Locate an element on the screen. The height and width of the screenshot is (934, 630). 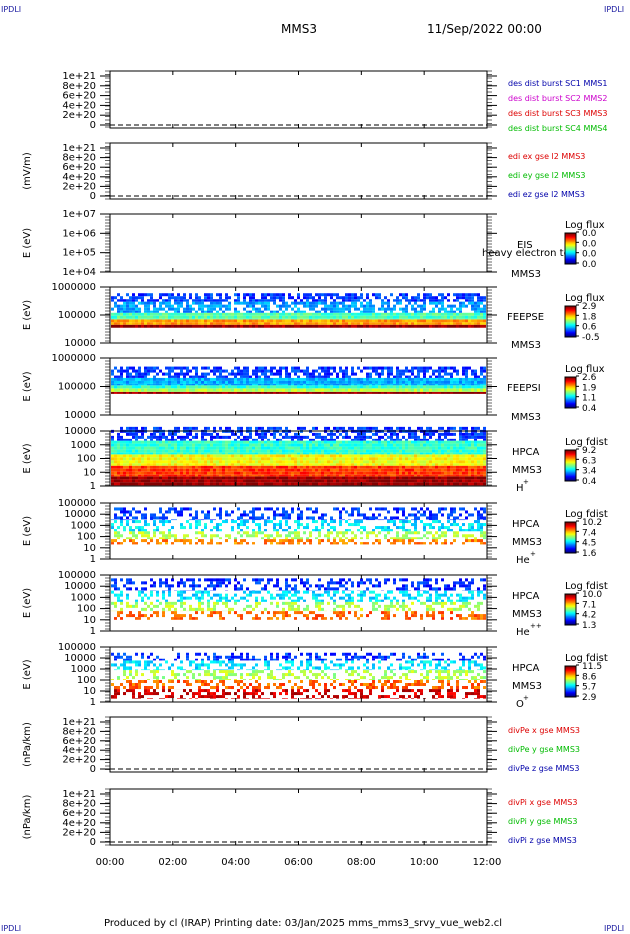
y-axis-label: E (eV) is located at coordinates (27, 458).